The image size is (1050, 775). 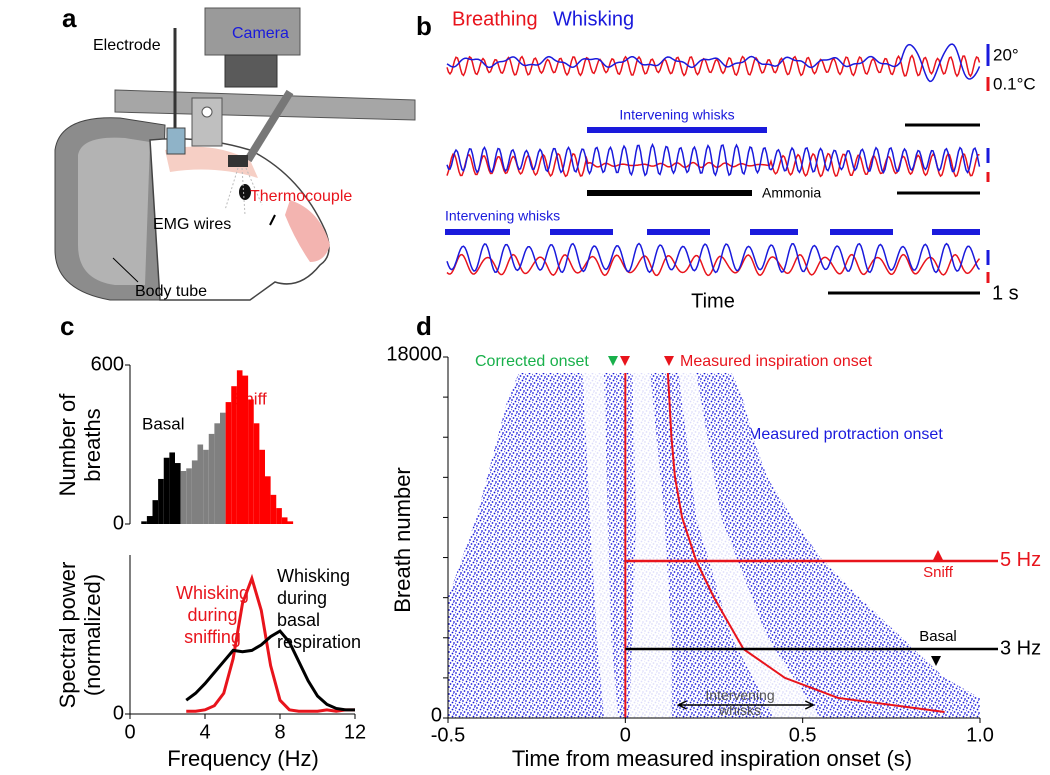 What do you see at coordinates (495, 19) in the screenshot?
I see `legend-label: Breathing` at bounding box center [495, 19].